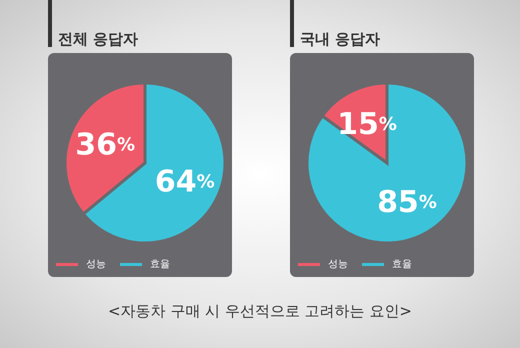 The image size is (520, 348). Describe the element at coordinates (184, 182) in the screenshot. I see `data-label: 64%` at that location.